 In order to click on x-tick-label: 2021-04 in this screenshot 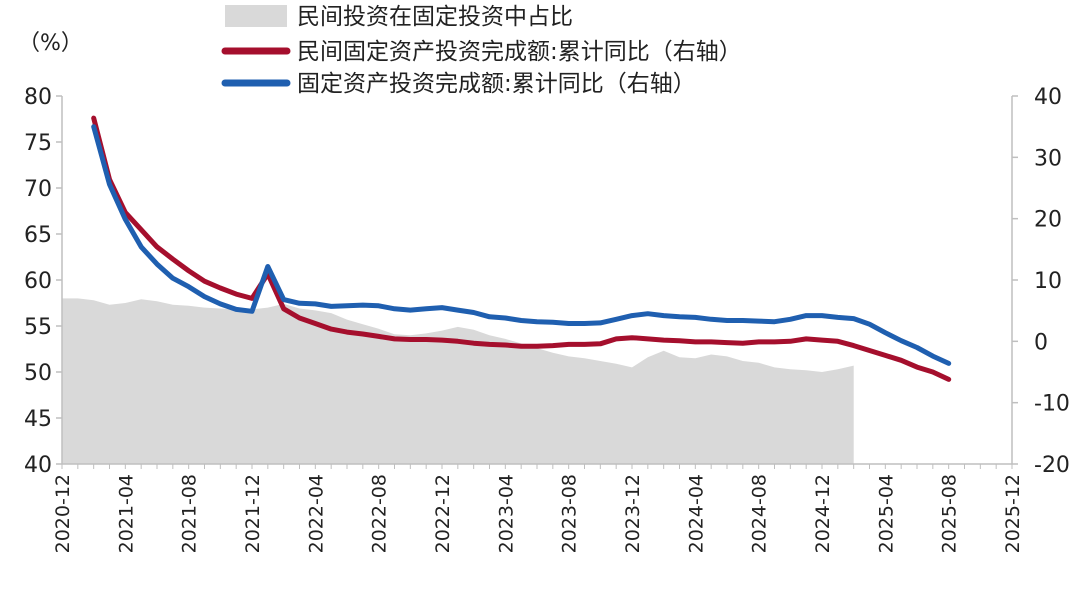, I will do `click(126, 513)`.